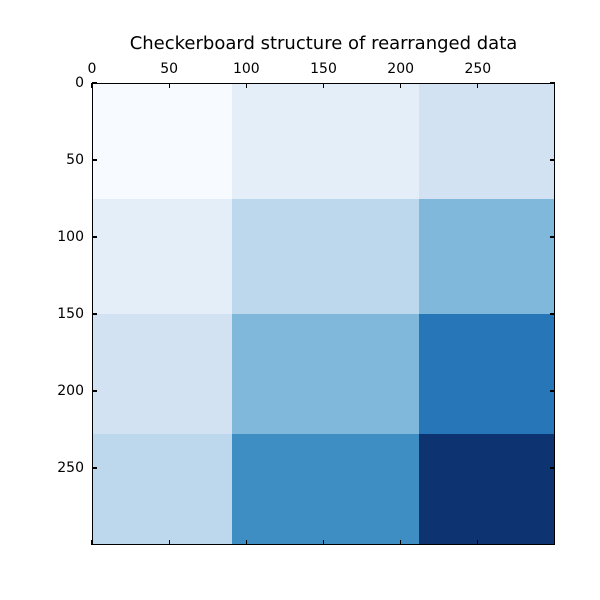  I want to click on y-tick-label: 50, so click(75, 160).